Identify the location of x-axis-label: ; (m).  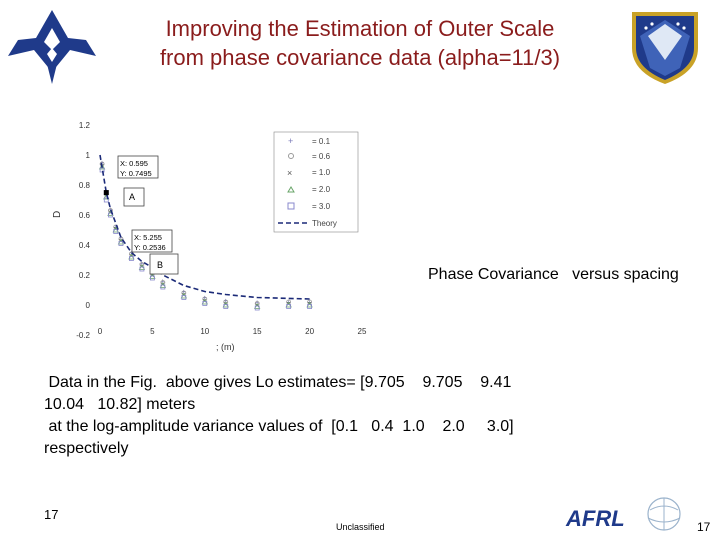
(225, 347).